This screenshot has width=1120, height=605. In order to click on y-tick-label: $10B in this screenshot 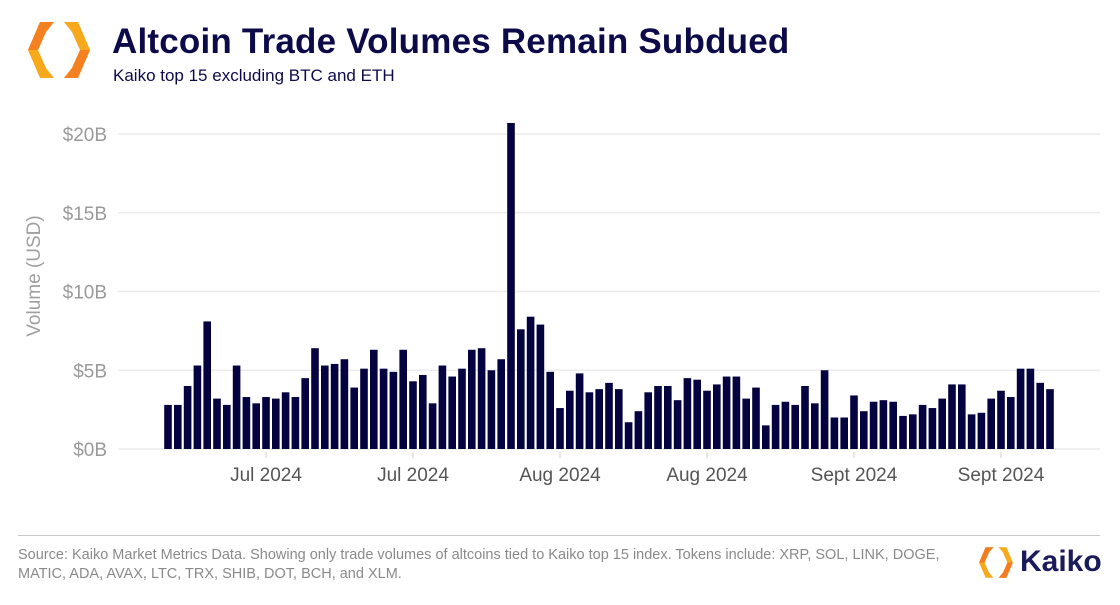, I will do `click(85, 293)`.